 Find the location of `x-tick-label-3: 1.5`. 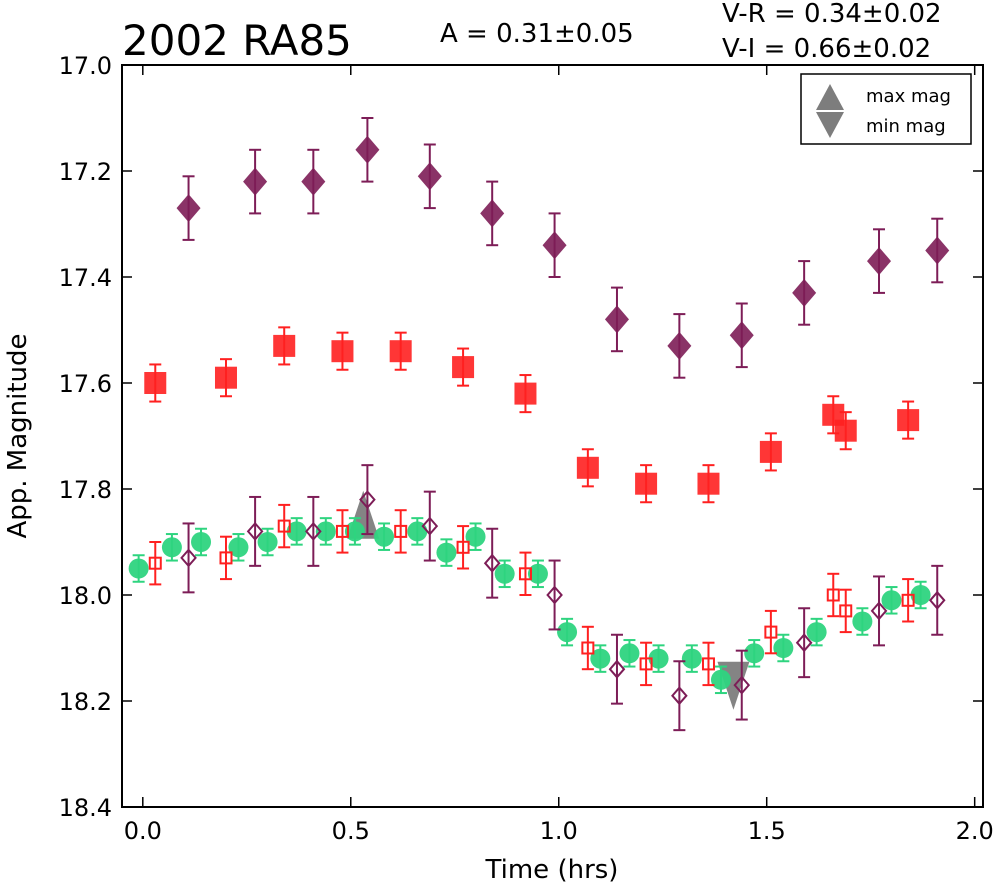

x-tick-label-3: 1.5 is located at coordinates (767, 831).